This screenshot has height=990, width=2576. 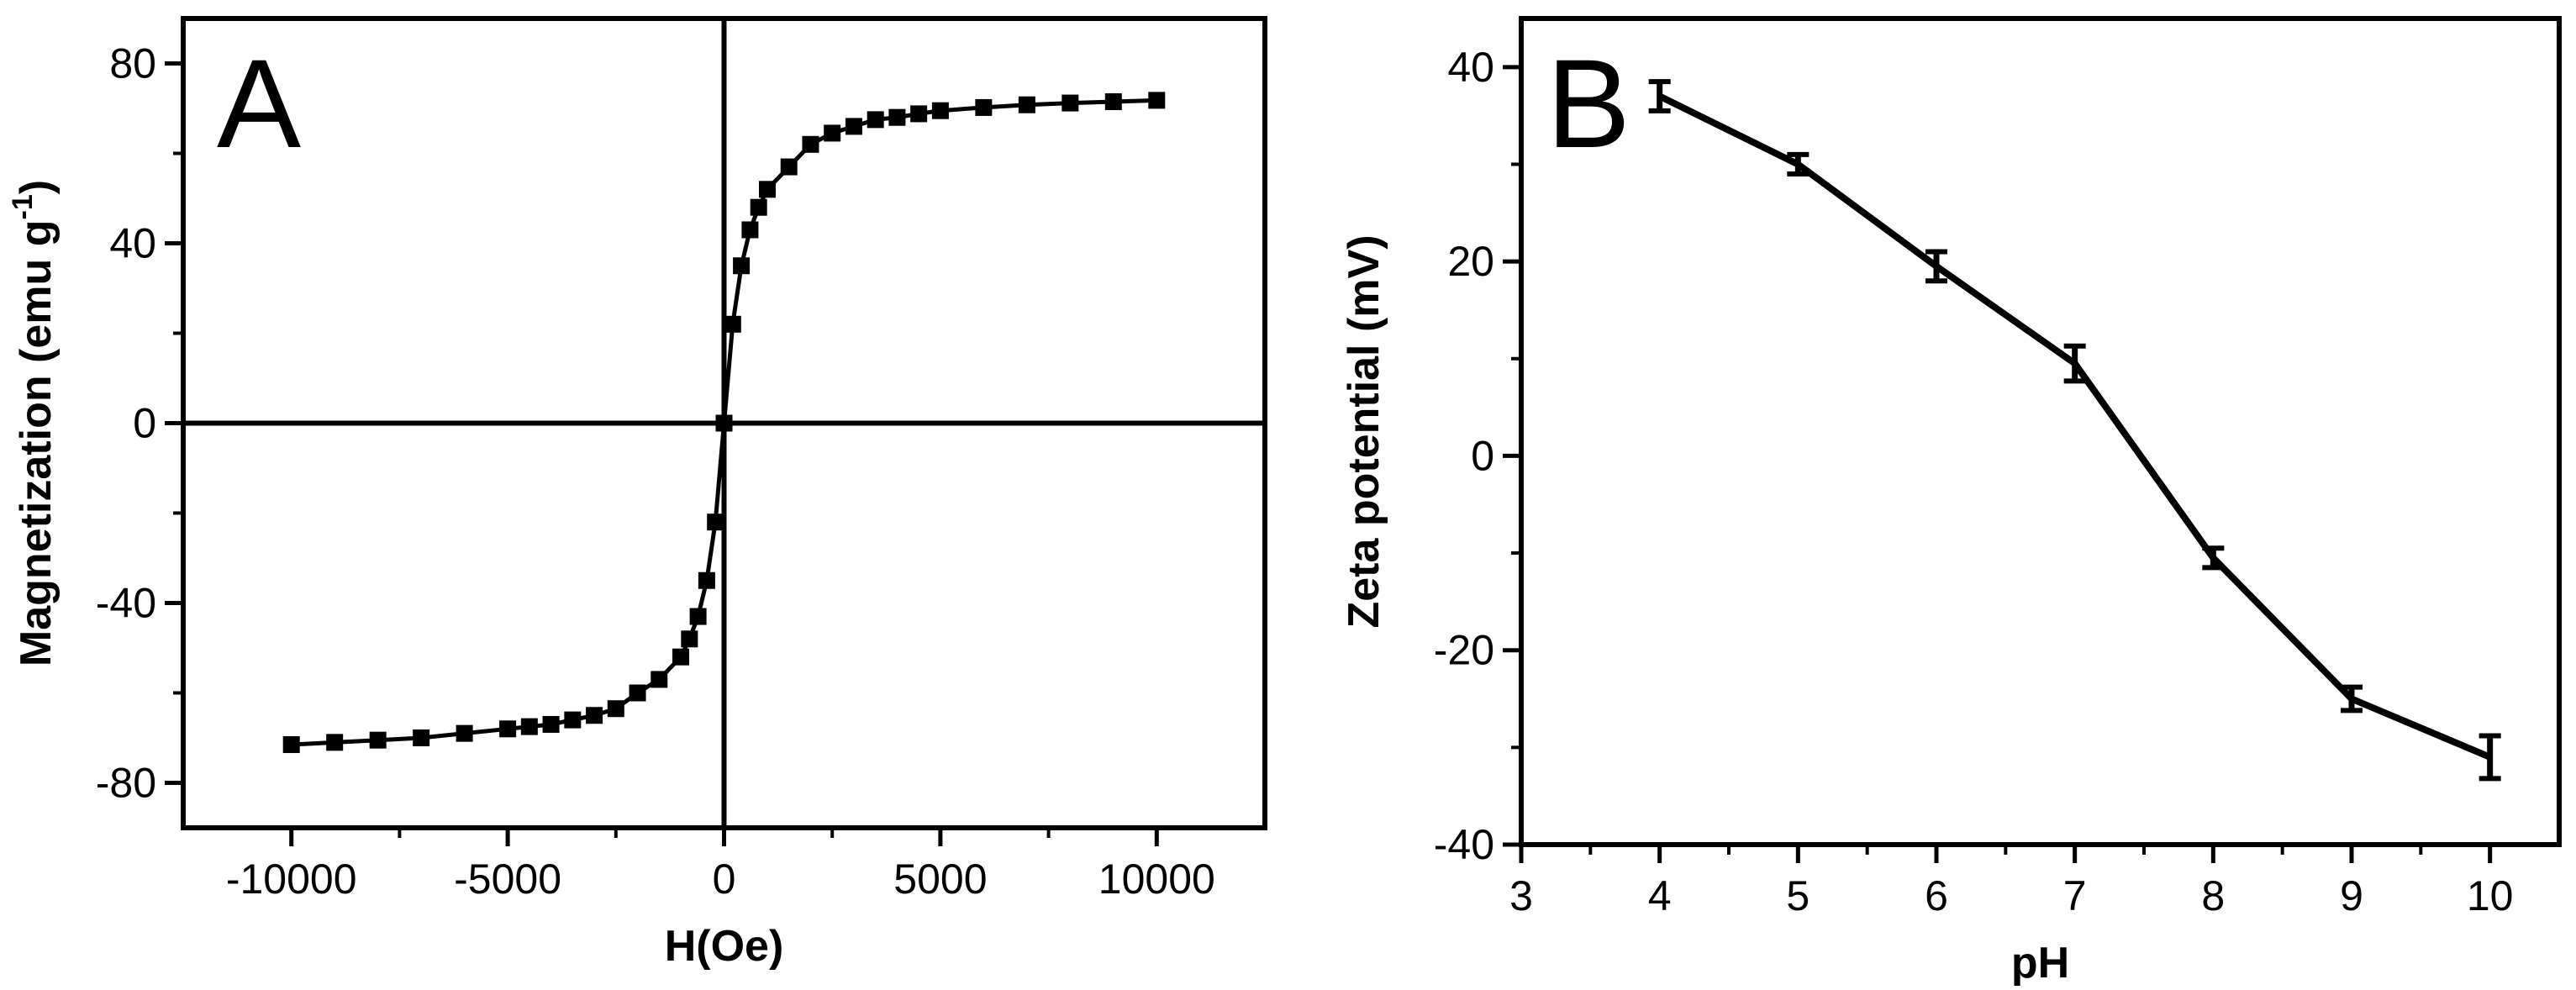 I want to click on y-axis-title: Magnetization (emu g-1), so click(x=34, y=423).